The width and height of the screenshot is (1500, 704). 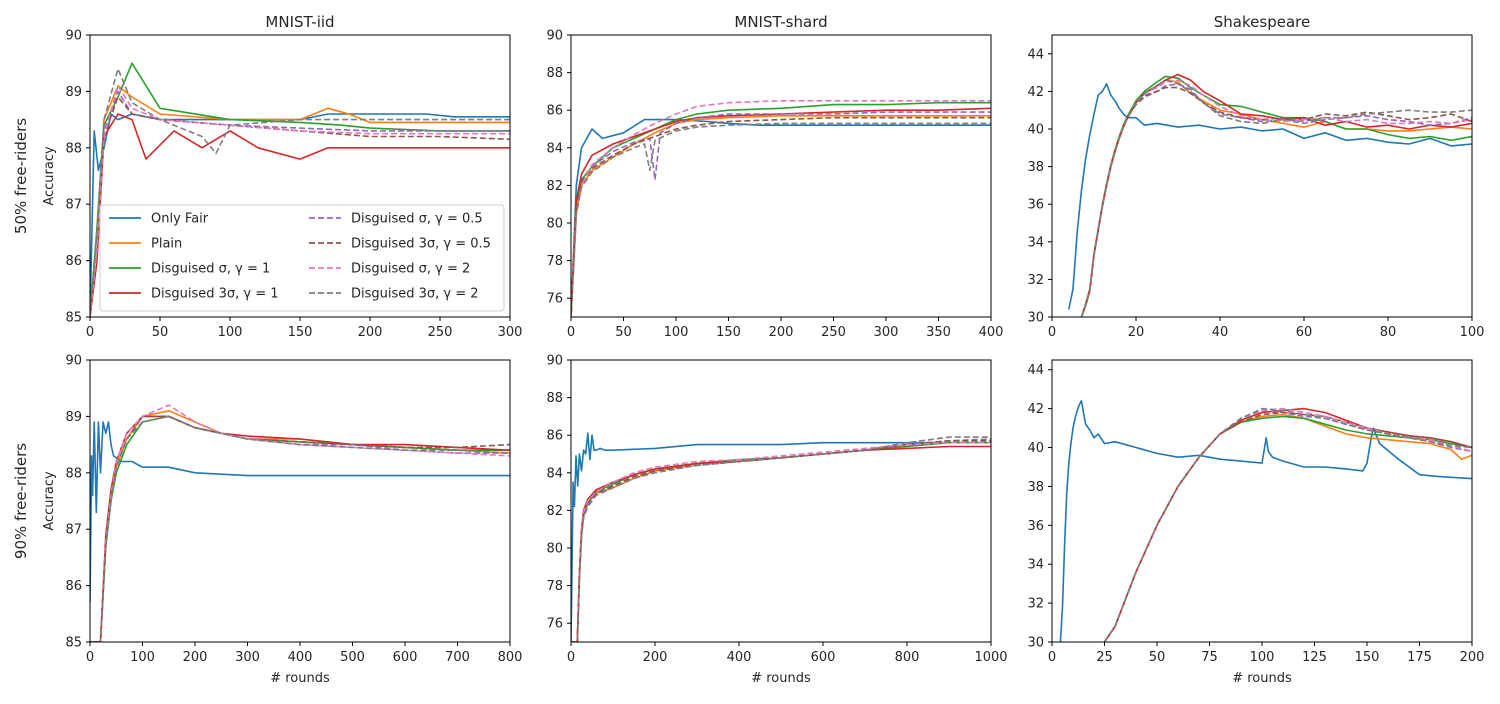 I want to click on x-tick-label: 60, so click(x=1304, y=332).